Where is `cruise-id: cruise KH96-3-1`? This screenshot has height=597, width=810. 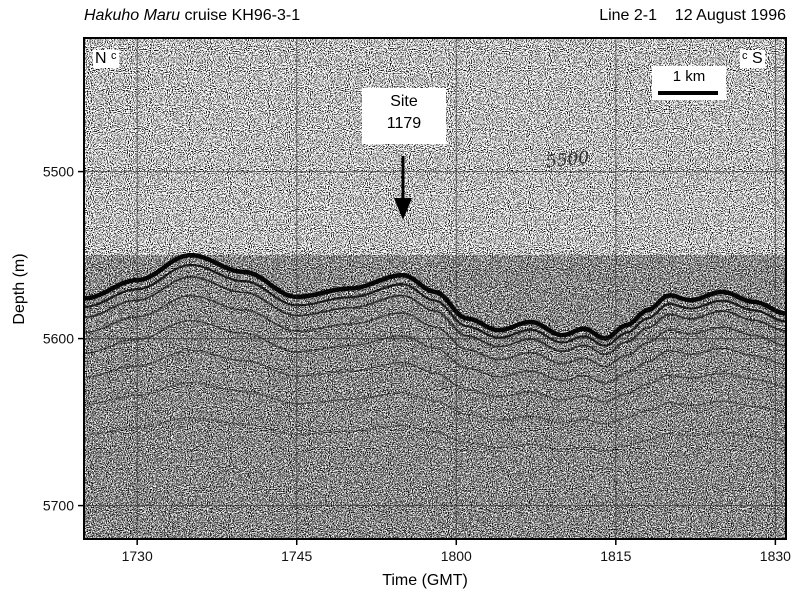 cruise-id: cruise KH96-3-1 is located at coordinates (240, 15).